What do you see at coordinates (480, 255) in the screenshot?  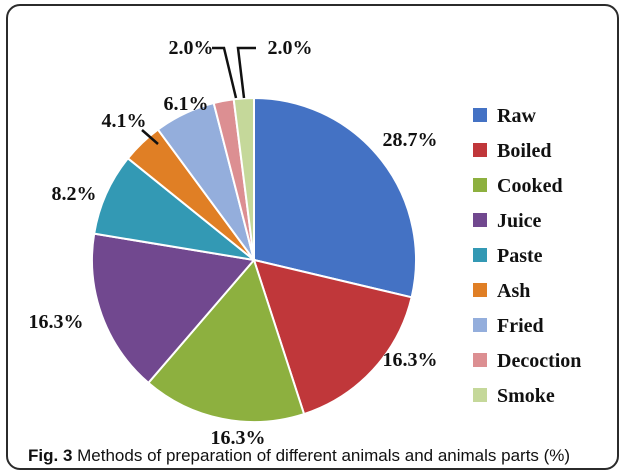 I see `legend-swatch-paste` at bounding box center [480, 255].